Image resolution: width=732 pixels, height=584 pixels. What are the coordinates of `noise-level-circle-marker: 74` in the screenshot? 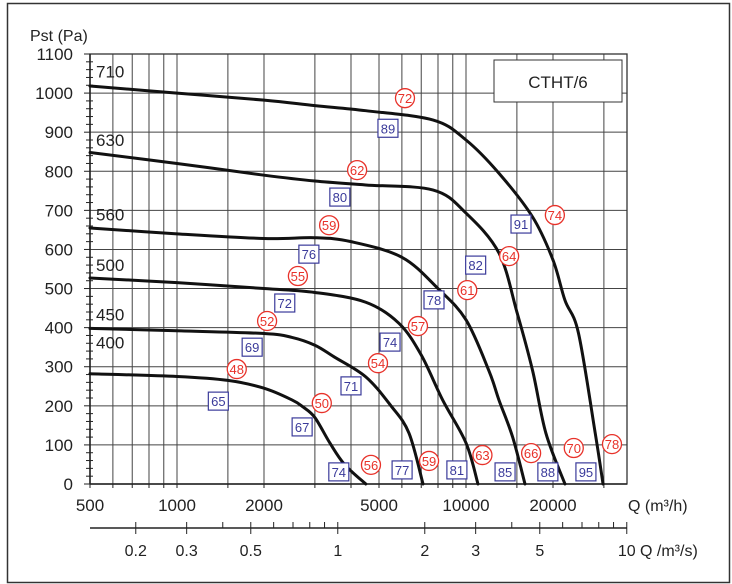 It's located at (555, 215).